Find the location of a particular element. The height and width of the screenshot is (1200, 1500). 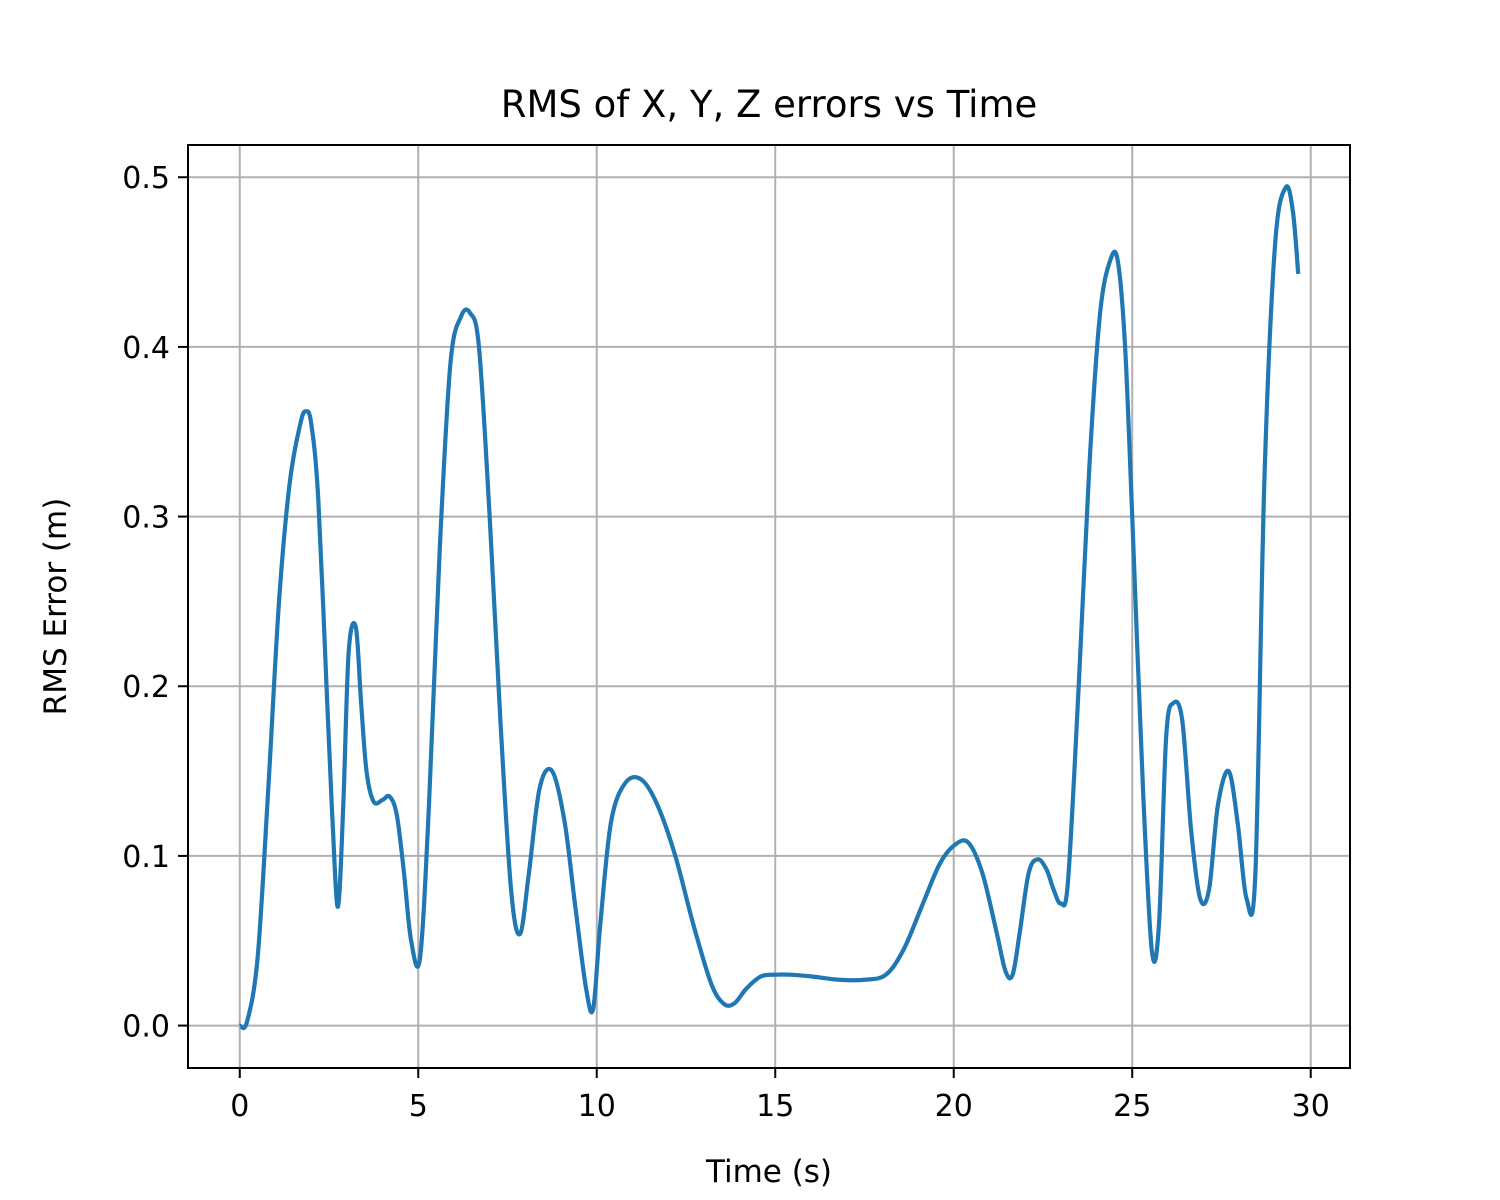

y-tick-label: 0.0 is located at coordinates (146, 1027).